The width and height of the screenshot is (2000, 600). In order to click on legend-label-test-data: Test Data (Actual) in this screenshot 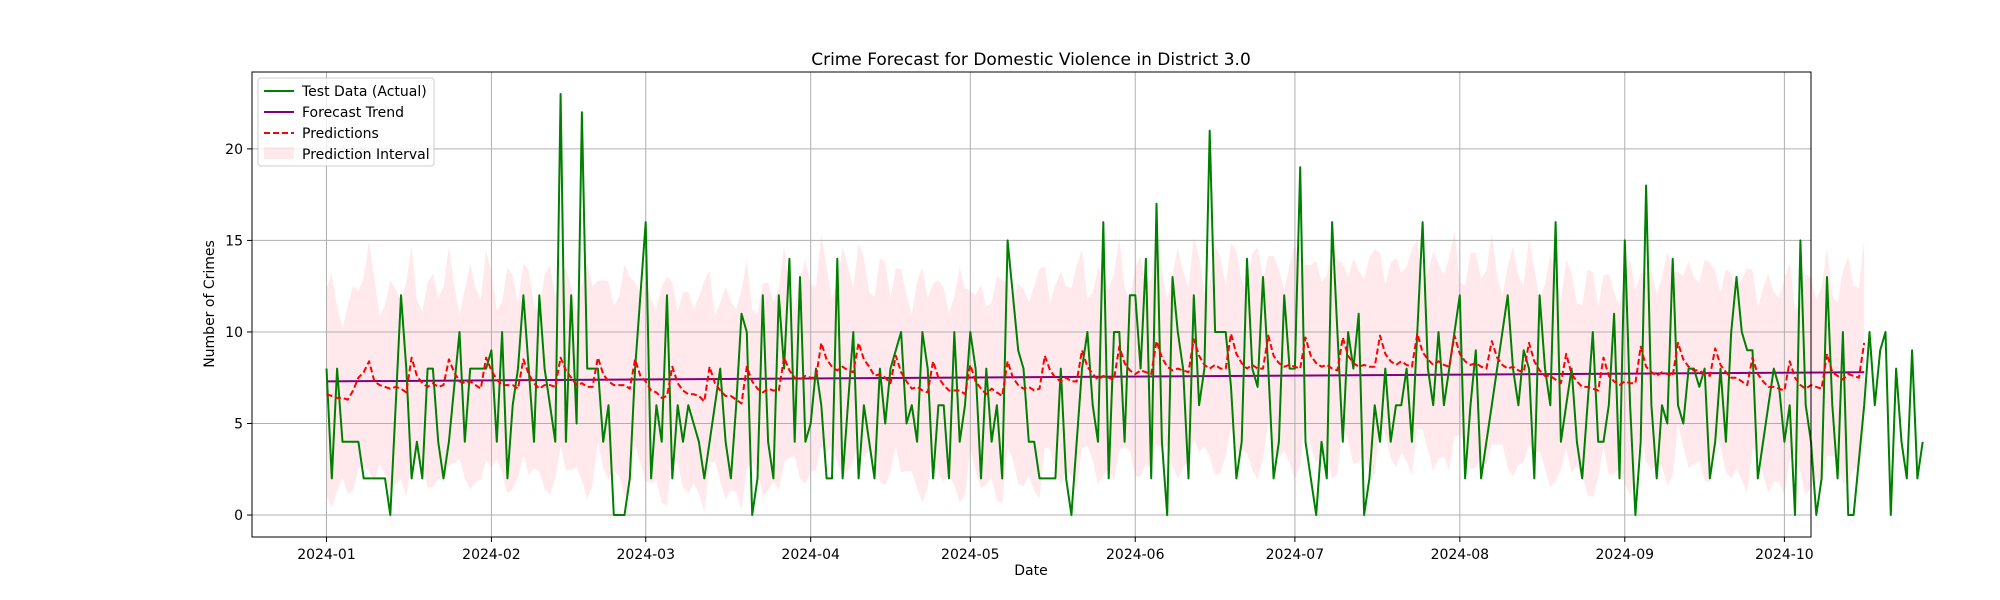, I will do `click(364, 92)`.